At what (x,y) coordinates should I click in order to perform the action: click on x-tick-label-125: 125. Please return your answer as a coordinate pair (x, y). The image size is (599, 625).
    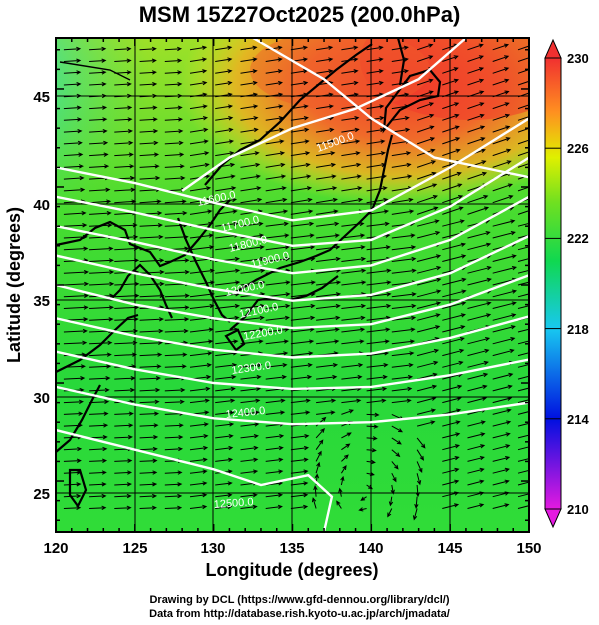
    Looking at the image, I should click on (134, 548).